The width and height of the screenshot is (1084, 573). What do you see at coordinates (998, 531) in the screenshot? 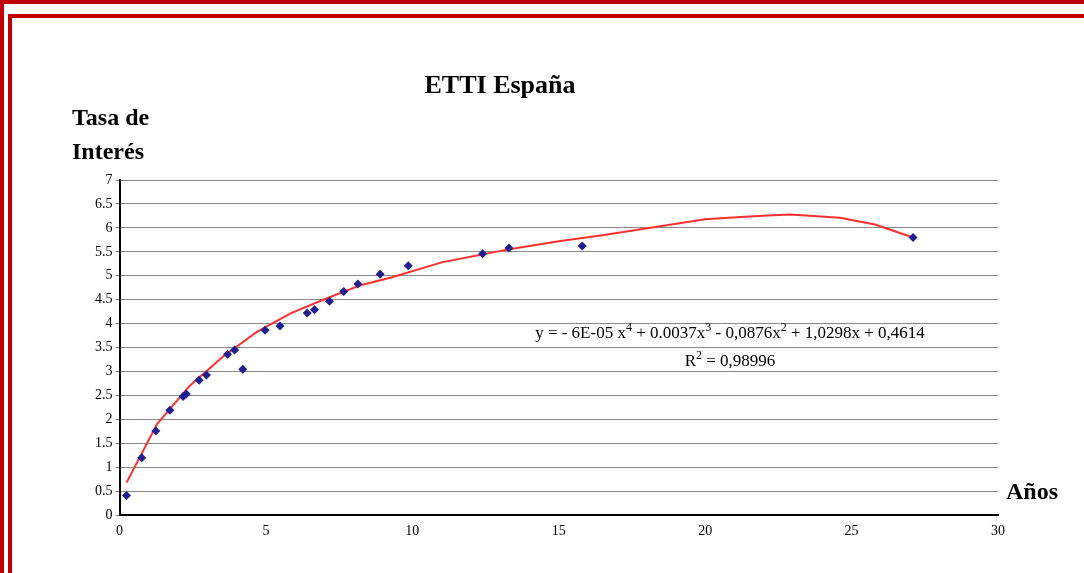
I see `x-tick-label: 30` at bounding box center [998, 531].